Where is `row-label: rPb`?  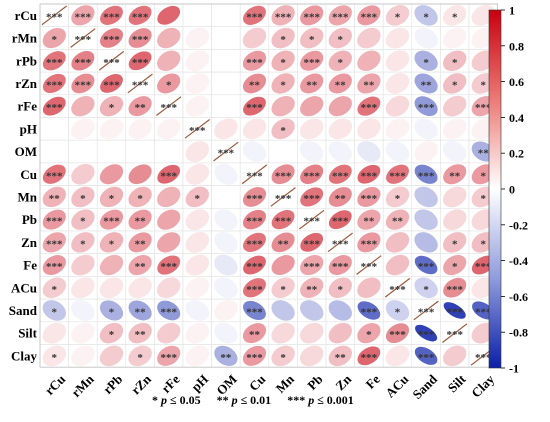 row-label: rPb is located at coordinates (26, 60).